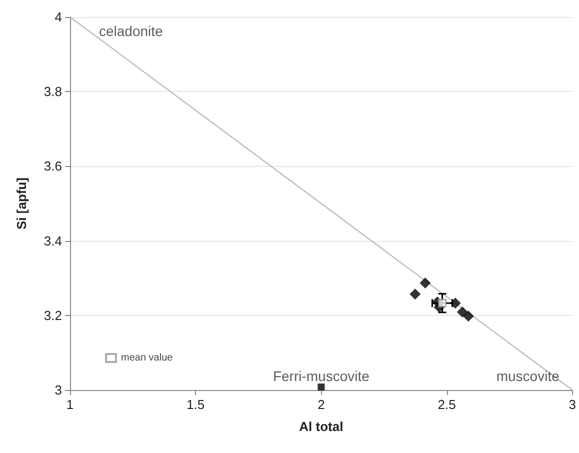 This screenshot has height=453, width=579. Describe the element at coordinates (321, 426) in the screenshot. I see `x-axis-title: Al total` at that location.